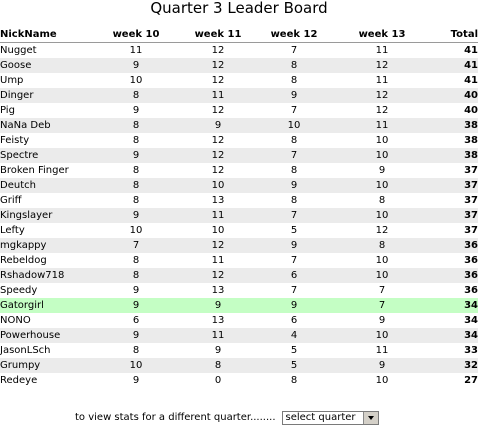 This screenshot has height=426, width=478. What do you see at coordinates (46, 245) in the screenshot?
I see `cell-nickname: mgkappy` at bounding box center [46, 245].